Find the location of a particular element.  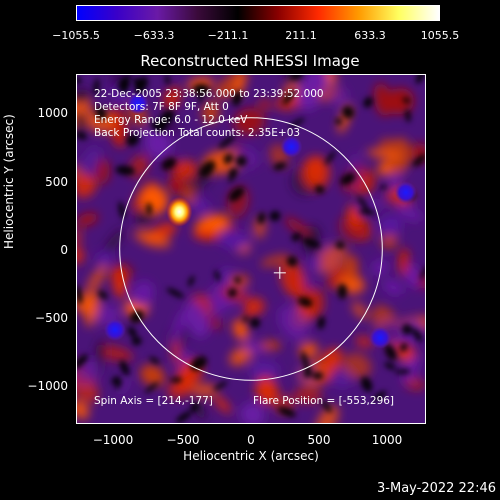

y-tick-label: 0 is located at coordinates (64, 250).